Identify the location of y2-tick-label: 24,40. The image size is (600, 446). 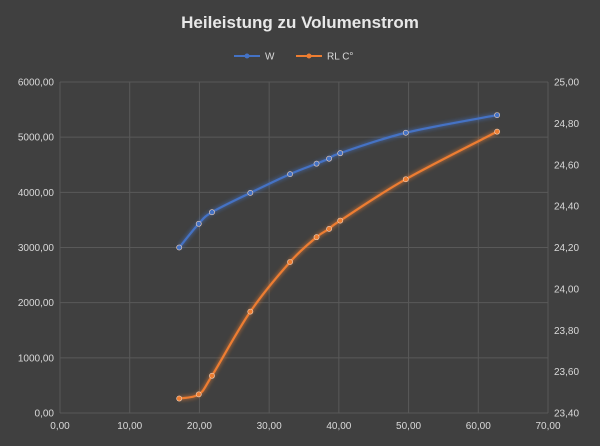
(566, 207).